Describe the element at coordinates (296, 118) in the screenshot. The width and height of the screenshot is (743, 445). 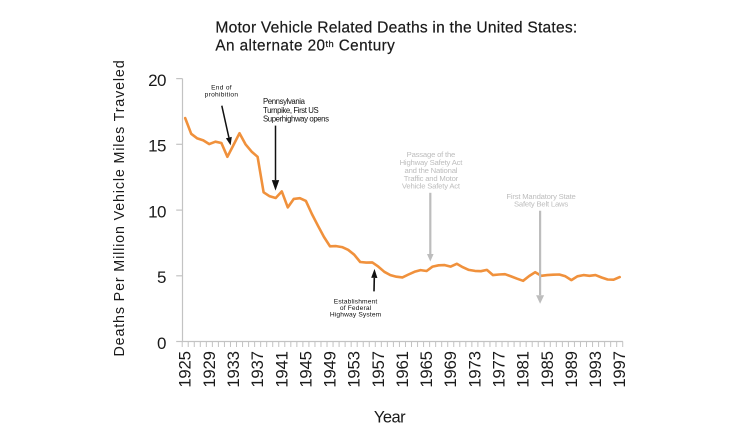
I see `svg-text: Superhighway opens` at that location.